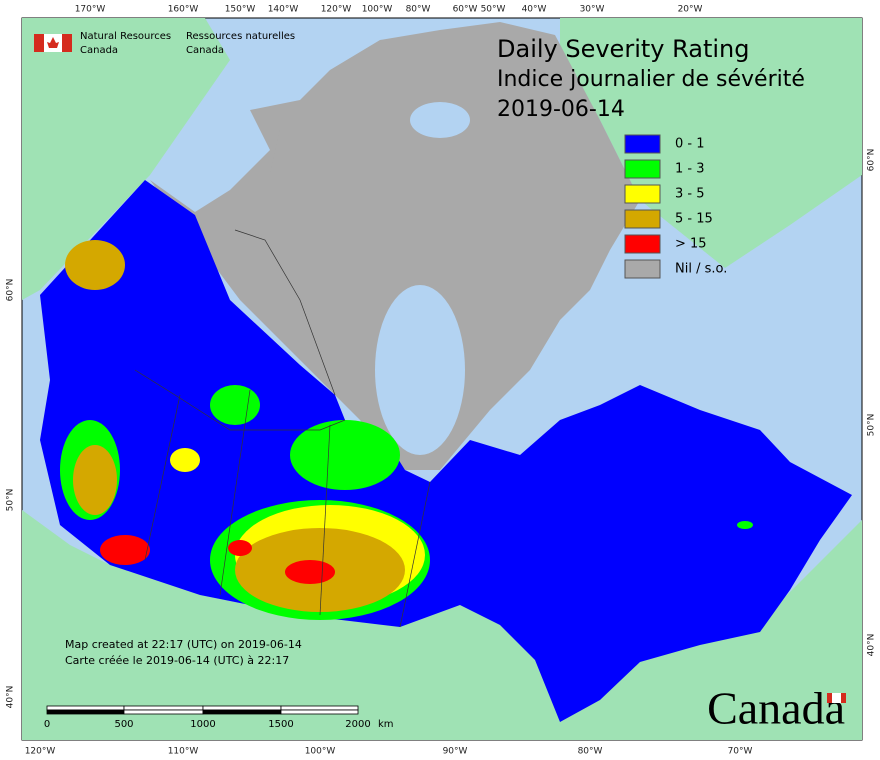 The image size is (880, 760). I want to click on agency-en: Canada, so click(99, 50).